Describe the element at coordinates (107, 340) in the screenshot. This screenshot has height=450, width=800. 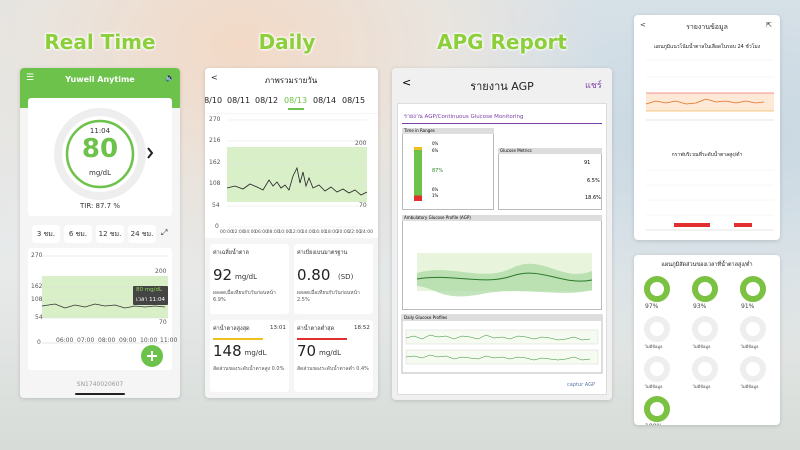
I see `x-label: 08:00` at that location.